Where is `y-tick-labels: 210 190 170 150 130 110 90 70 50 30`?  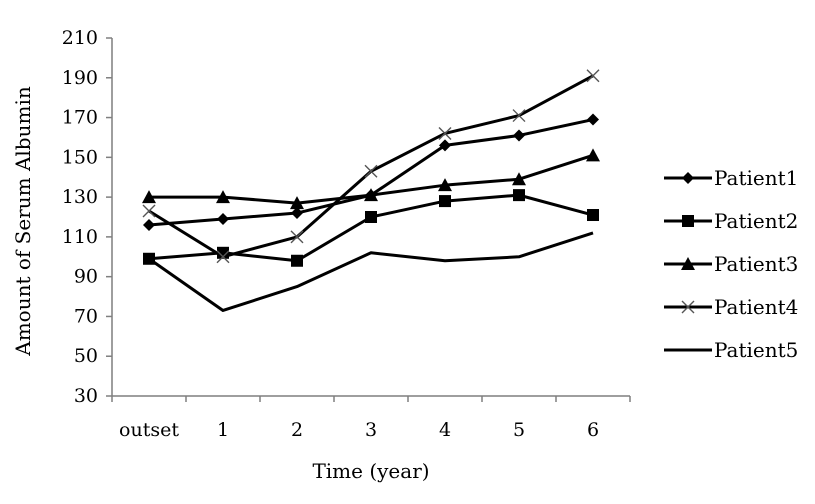
y-tick-labels: 210 190 170 150 130 110 90 70 50 30 is located at coordinates (80, 217).